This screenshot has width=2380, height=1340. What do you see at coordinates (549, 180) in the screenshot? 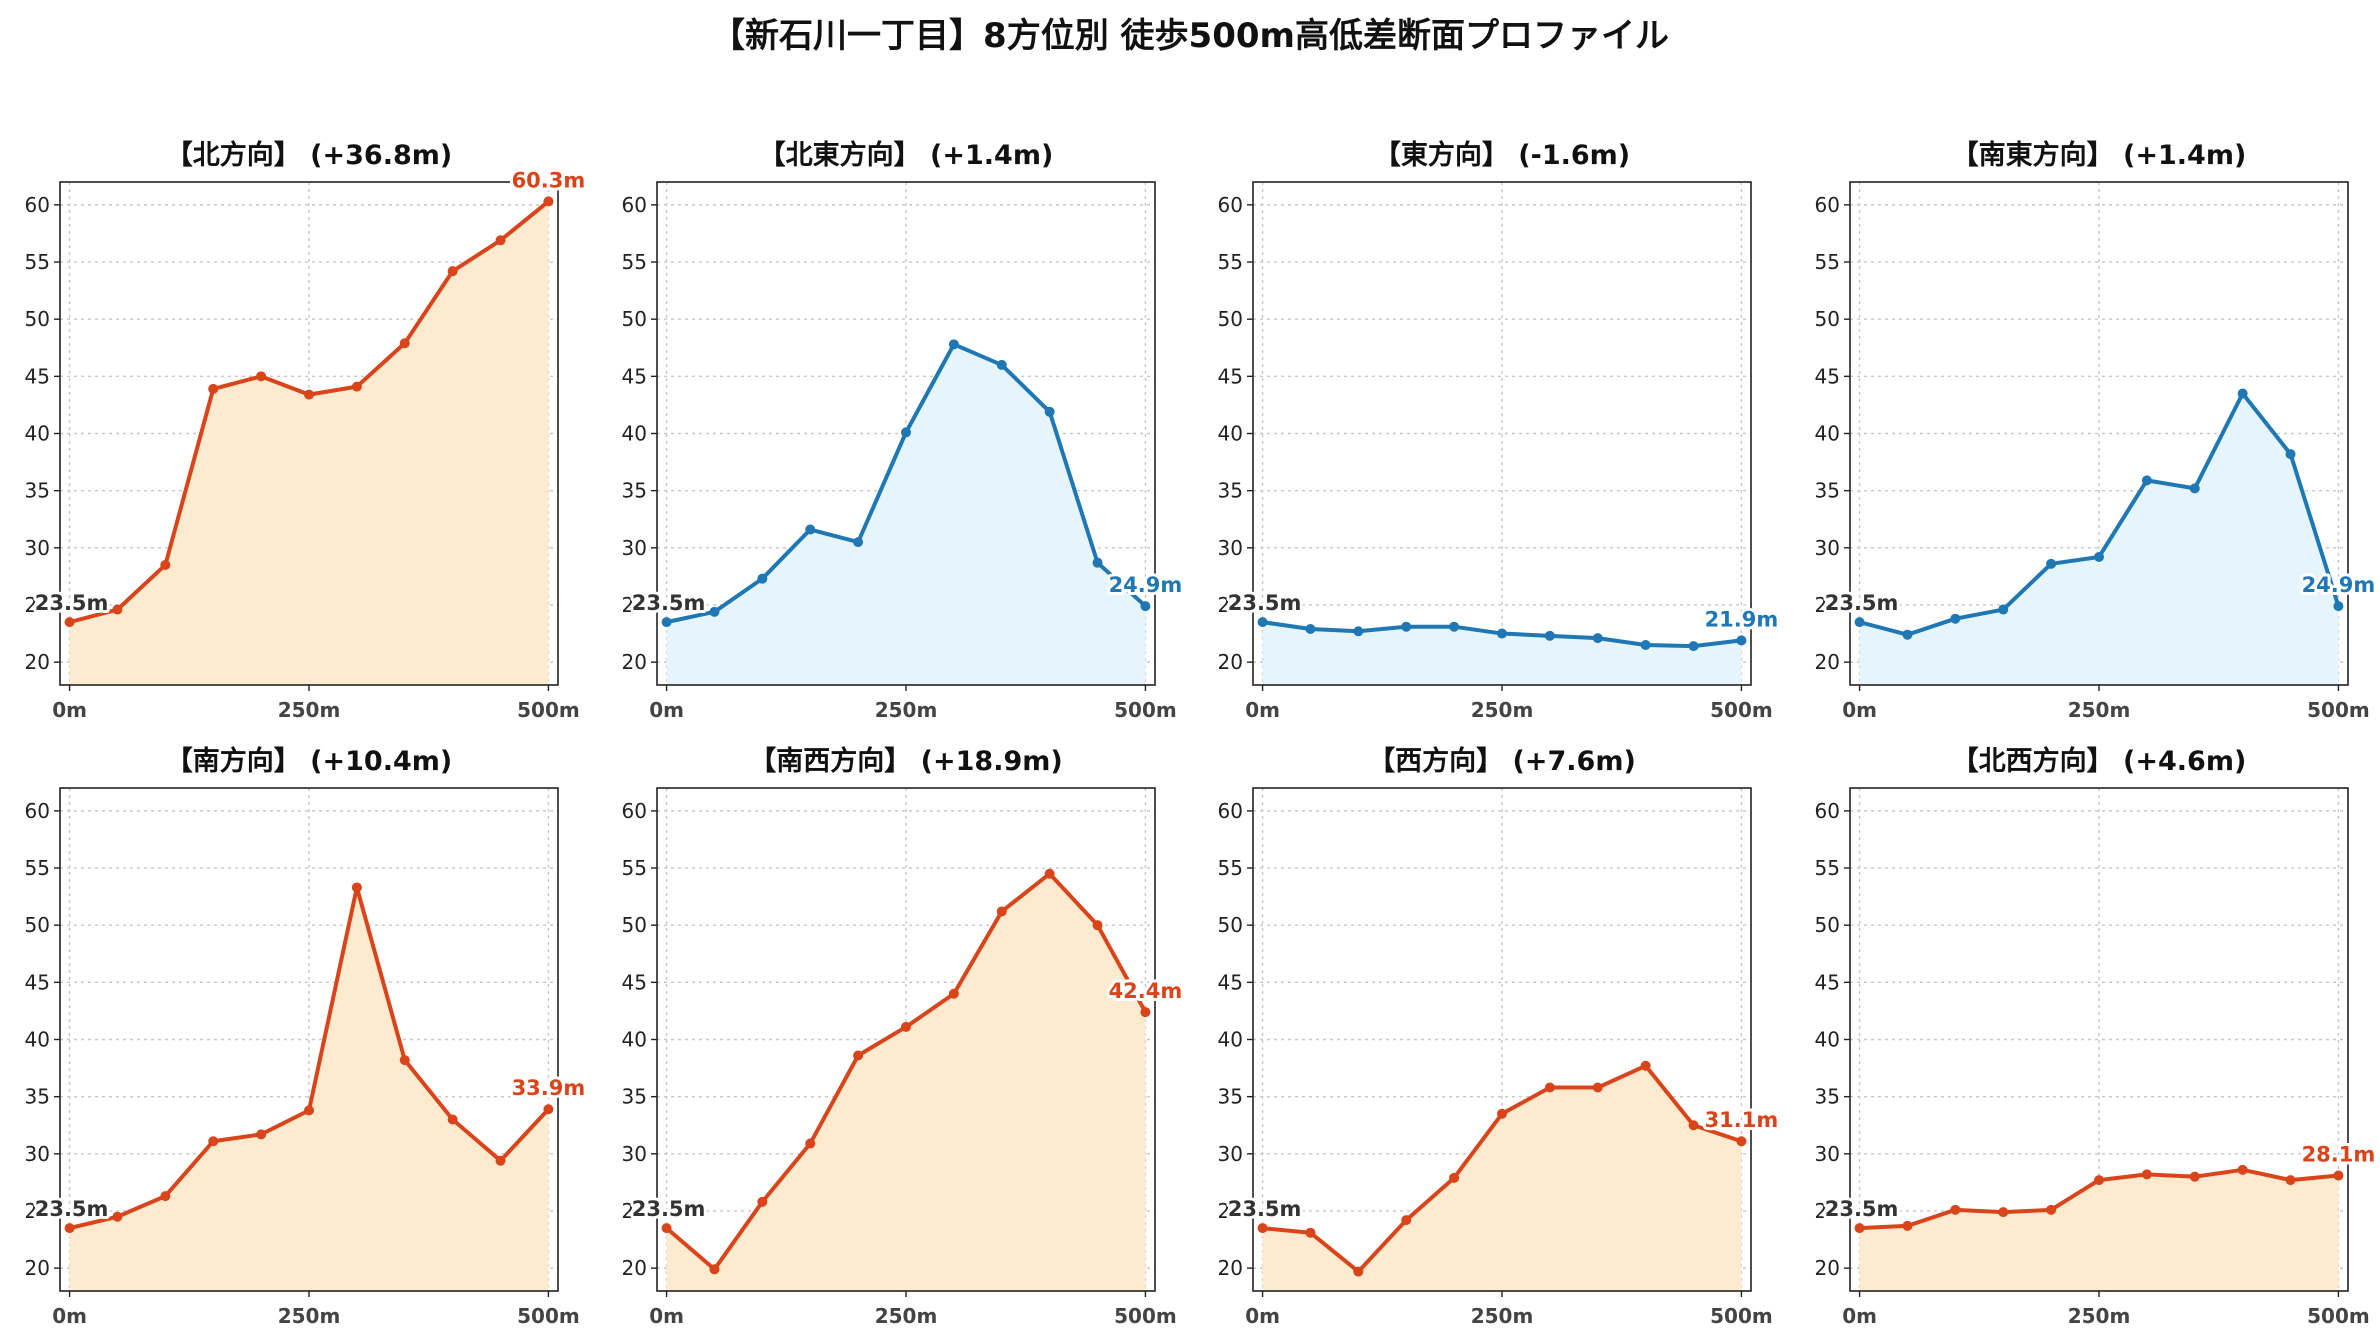
I see `end-label: 60.3m` at bounding box center [549, 180].